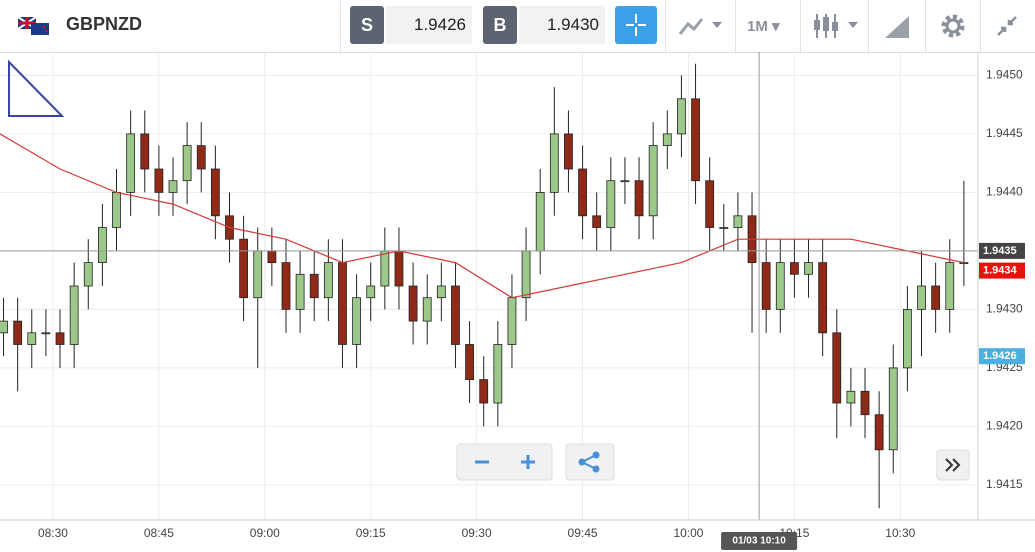  What do you see at coordinates (1004, 192) in the screenshot?
I see `y-tick-label: 1.9440` at bounding box center [1004, 192].